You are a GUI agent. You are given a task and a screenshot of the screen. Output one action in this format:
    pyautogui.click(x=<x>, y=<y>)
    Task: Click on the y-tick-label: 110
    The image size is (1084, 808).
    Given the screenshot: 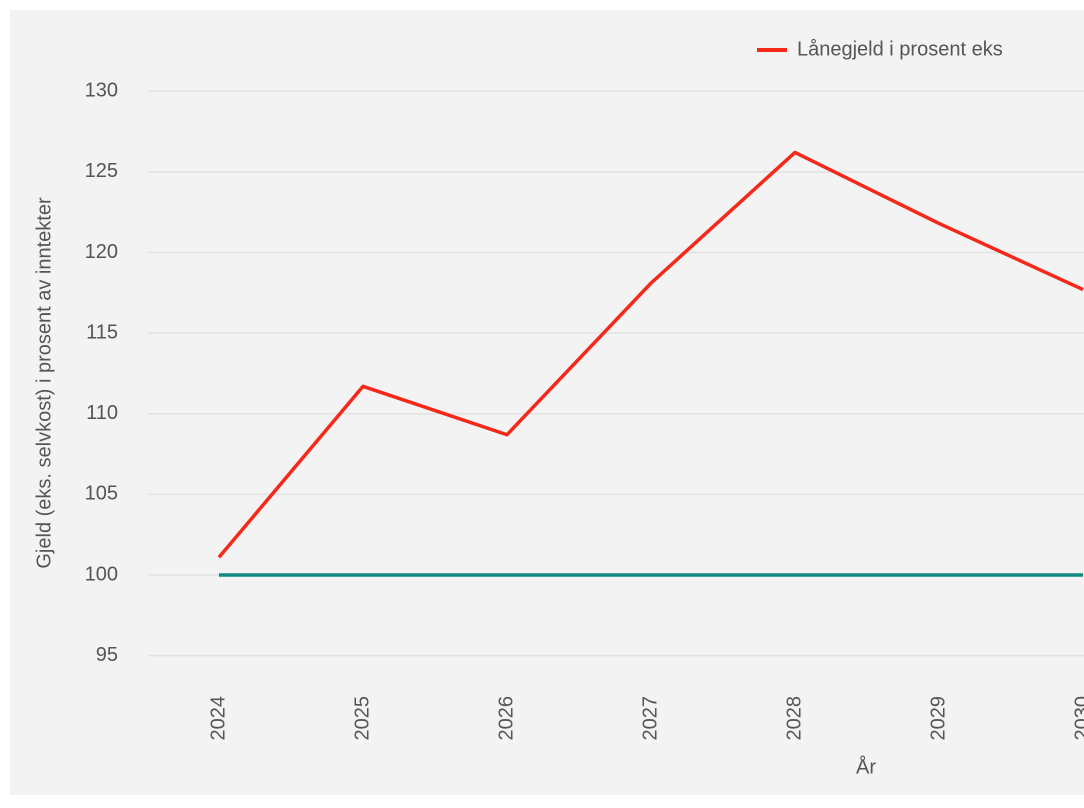 What is the action you would take?
    pyautogui.click(x=102, y=413)
    